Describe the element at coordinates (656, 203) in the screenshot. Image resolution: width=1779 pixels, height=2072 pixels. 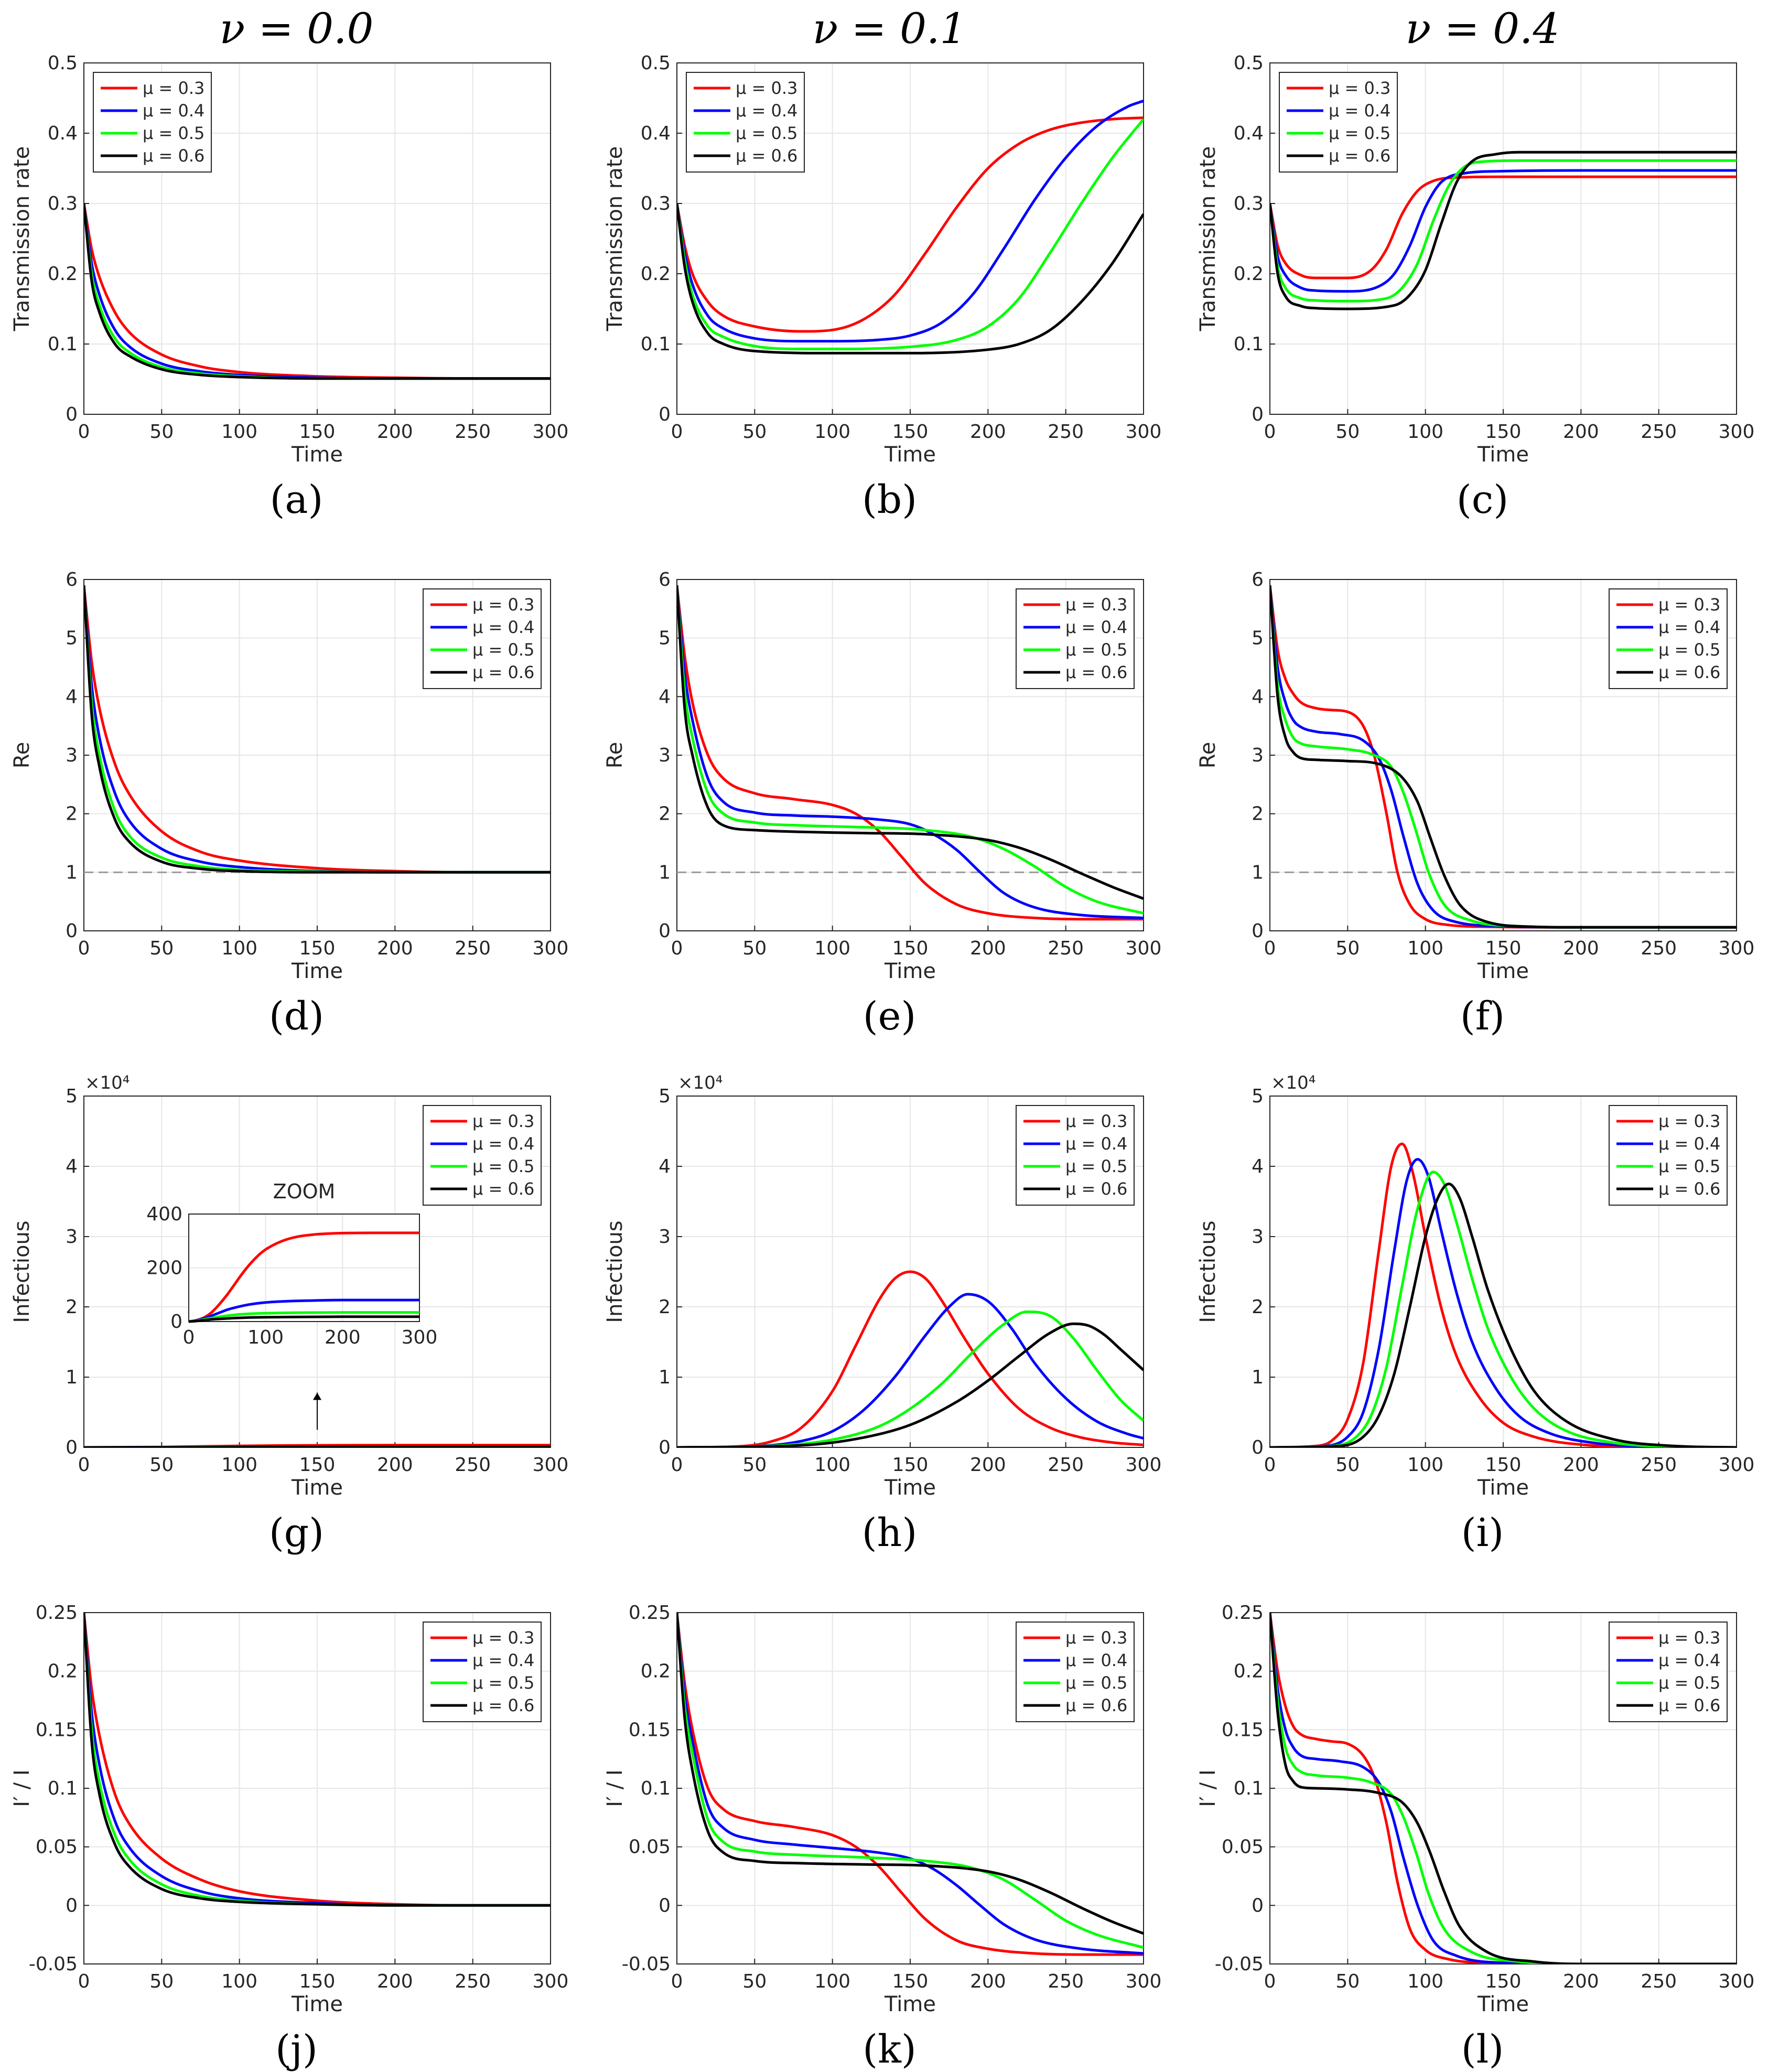
I see `y-tick-label: 0.3` at that location.